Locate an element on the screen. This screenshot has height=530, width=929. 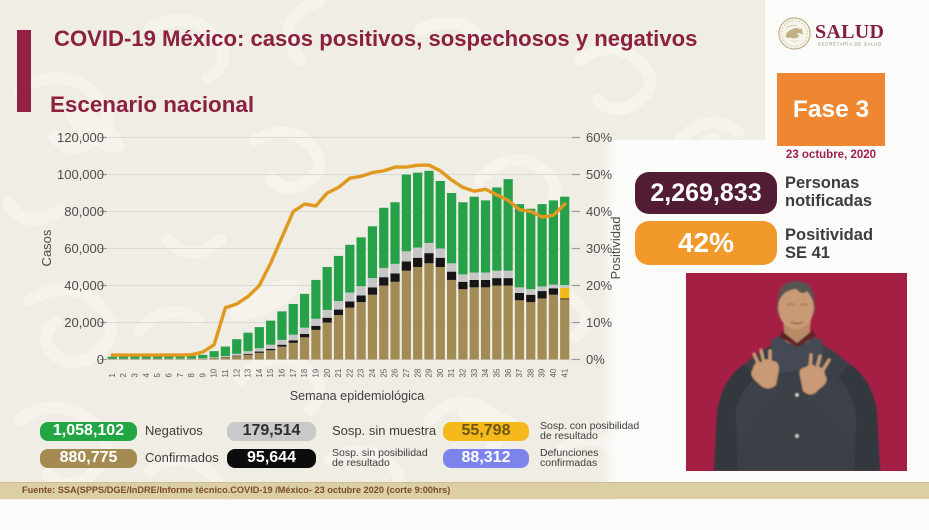
svg-text: 36 is located at coordinates (508, 373).